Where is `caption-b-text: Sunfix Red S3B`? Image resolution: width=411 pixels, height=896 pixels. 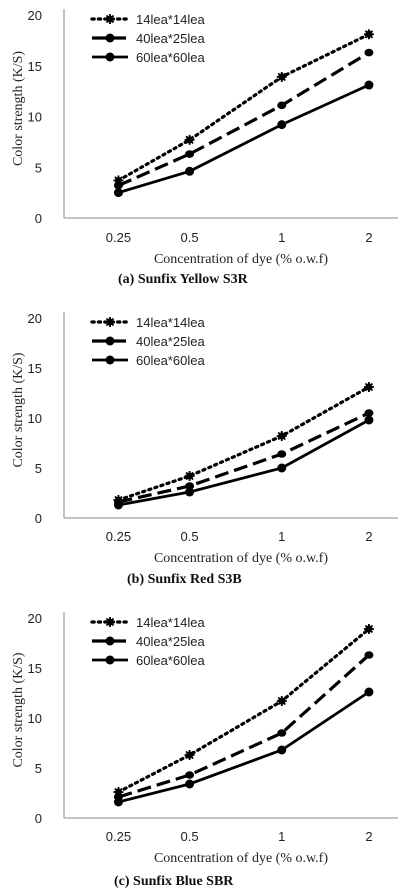
caption-b-text: Sunfix Red S3B is located at coordinates (194, 579).